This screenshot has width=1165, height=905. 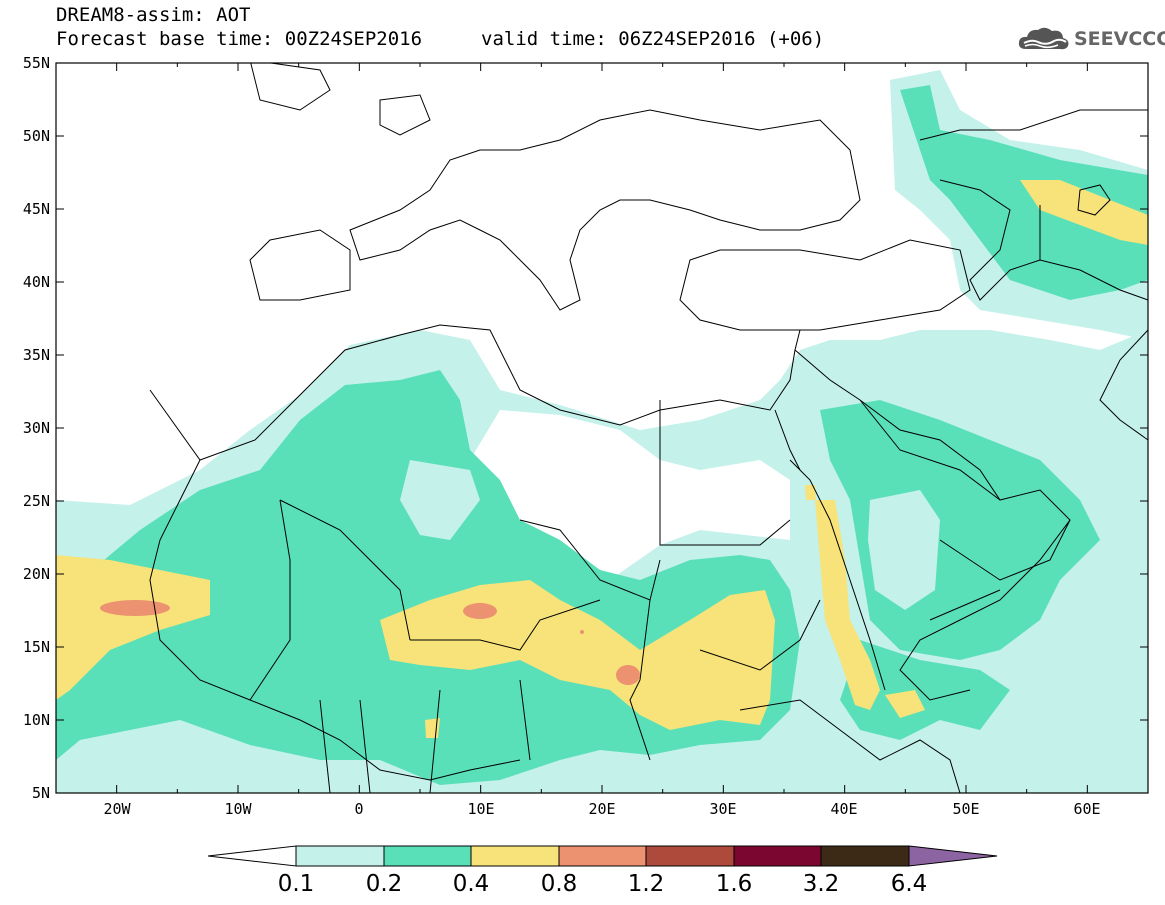 What do you see at coordinates (36, 647) in the screenshot?
I see `lat-label-15n: 15N` at bounding box center [36, 647].